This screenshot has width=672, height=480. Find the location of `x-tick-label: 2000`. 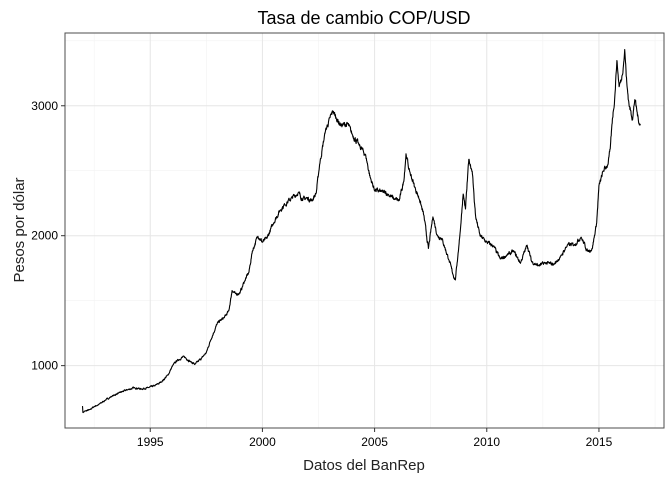

x-tick-label: 2000 is located at coordinates (262, 442).